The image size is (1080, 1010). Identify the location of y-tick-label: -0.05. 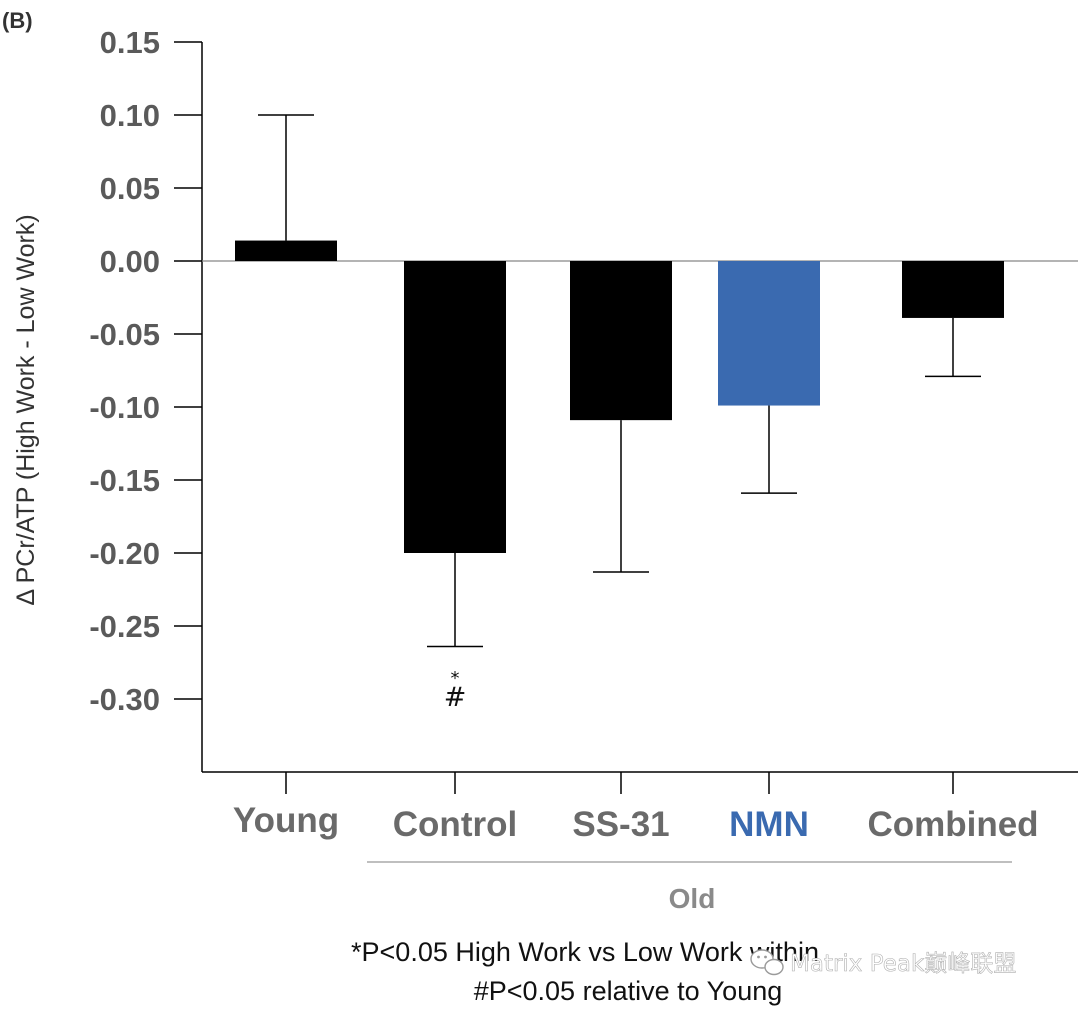
(124, 334).